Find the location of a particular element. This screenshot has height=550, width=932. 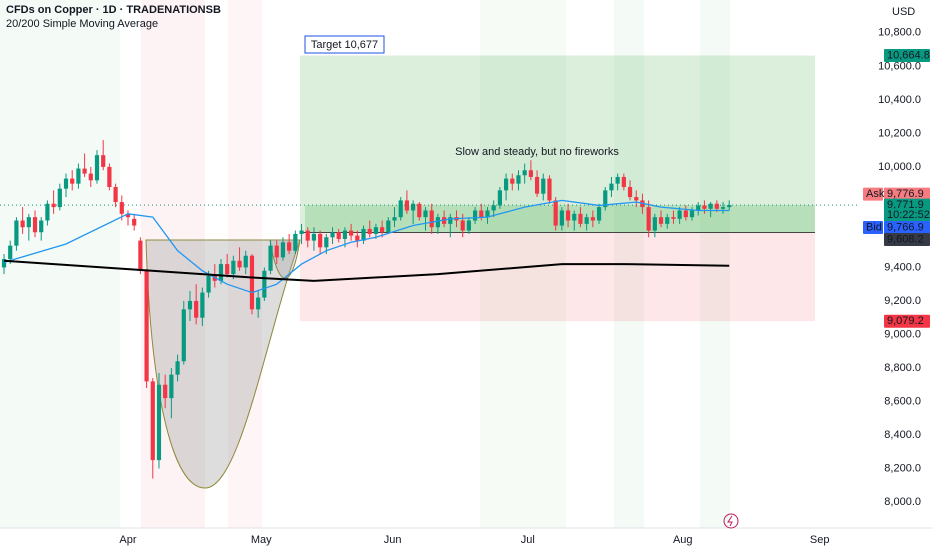

bid-price-bg is located at coordinates (907, 228).